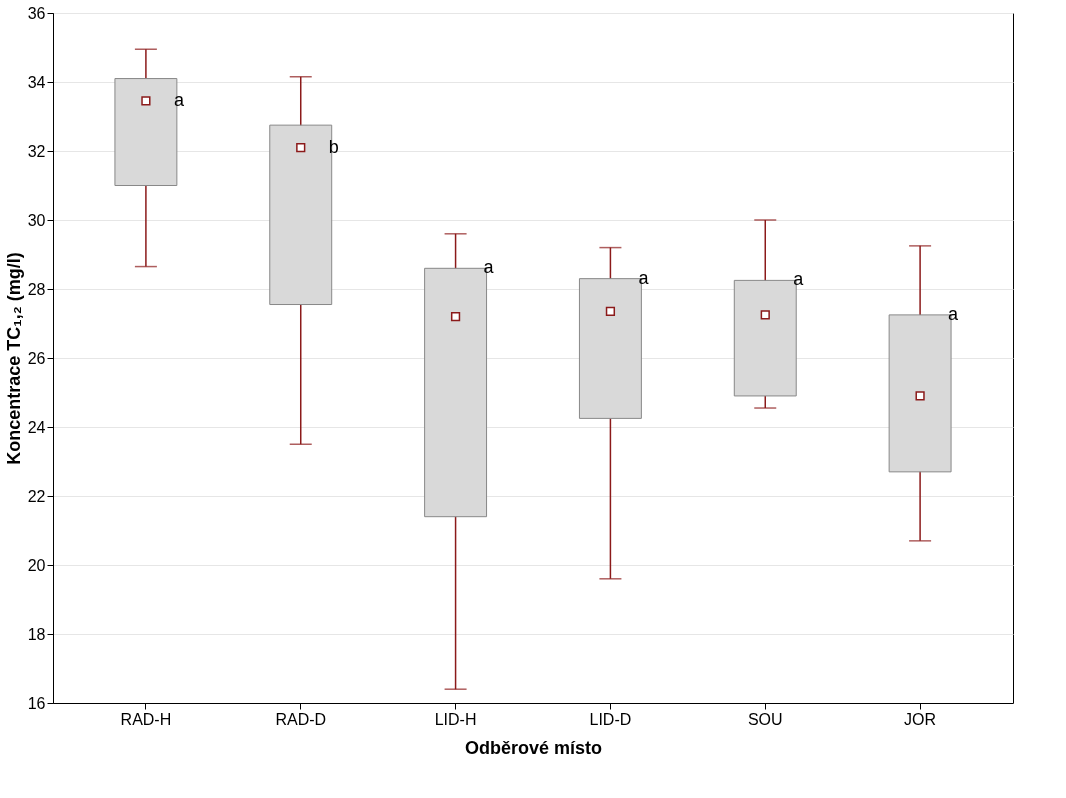  Describe the element at coordinates (920, 719) in the screenshot. I see `x-tick-label: JOR` at that location.